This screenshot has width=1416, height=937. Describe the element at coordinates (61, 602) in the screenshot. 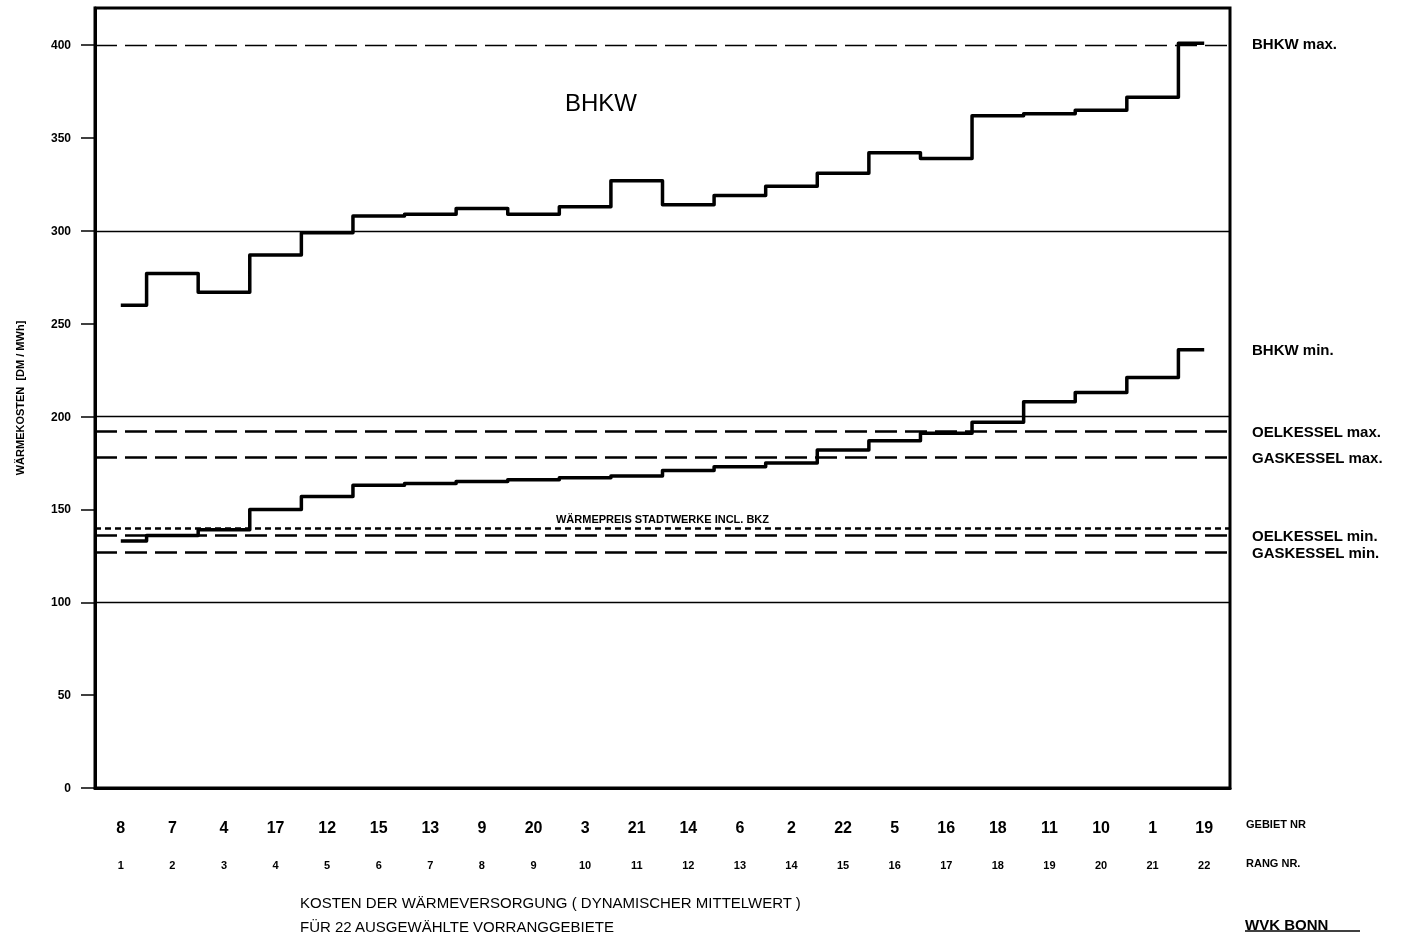

I see `y-tick-label: 100` at that location.